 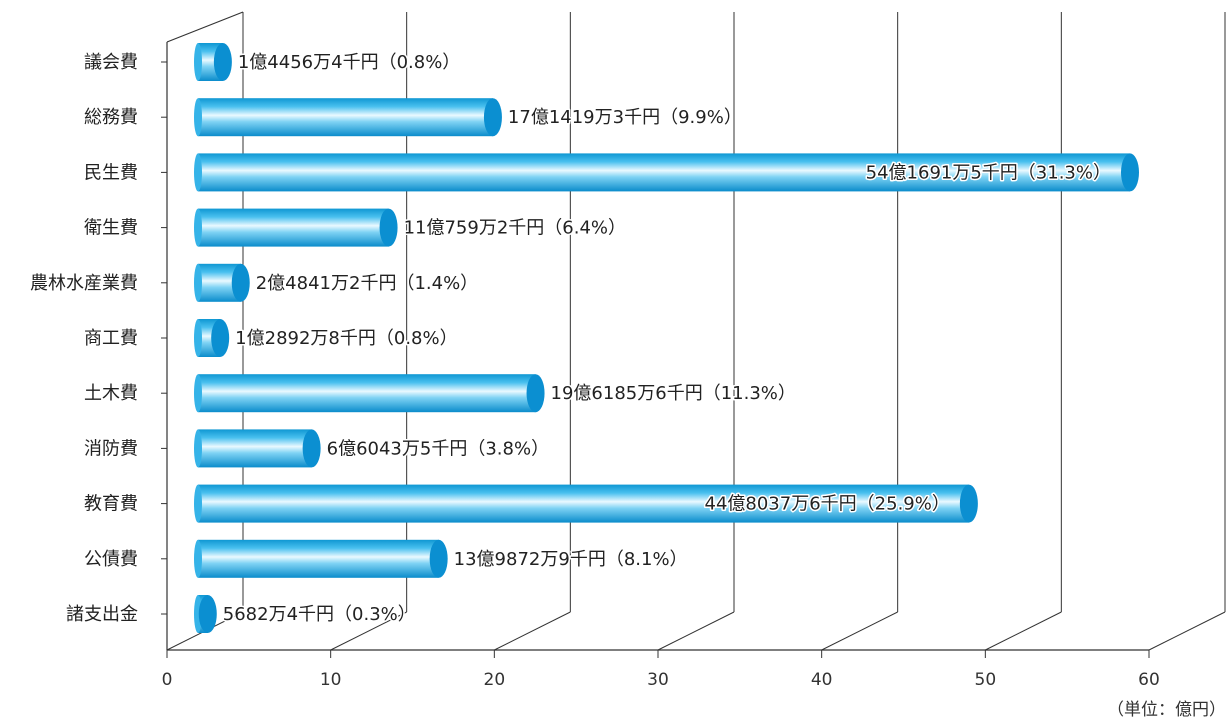 I want to click on data-label: 1億2892万8千円（0.8%）, so click(x=346, y=338).